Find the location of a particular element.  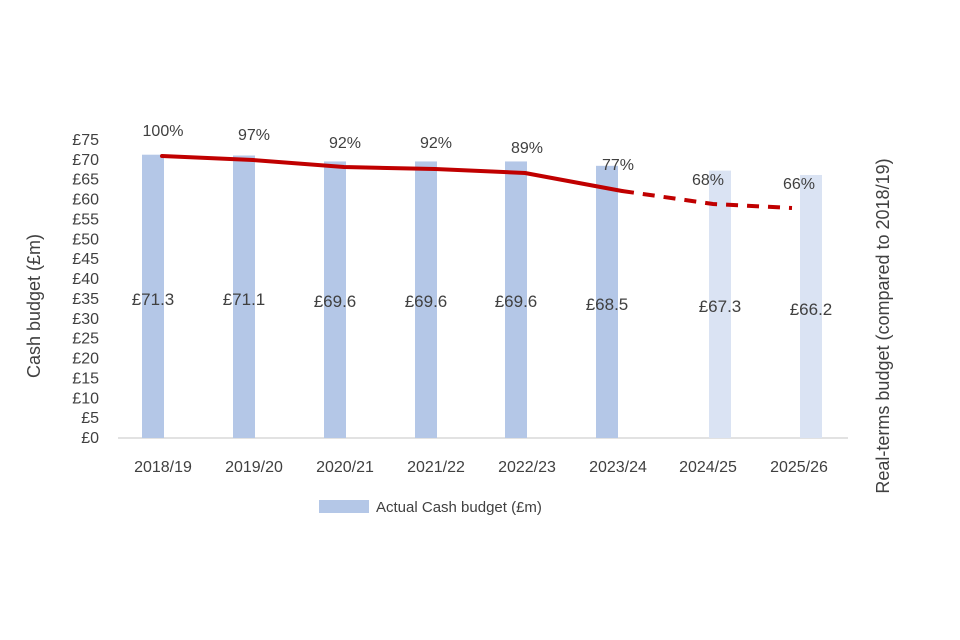

line-value-label: 68% is located at coordinates (708, 180).